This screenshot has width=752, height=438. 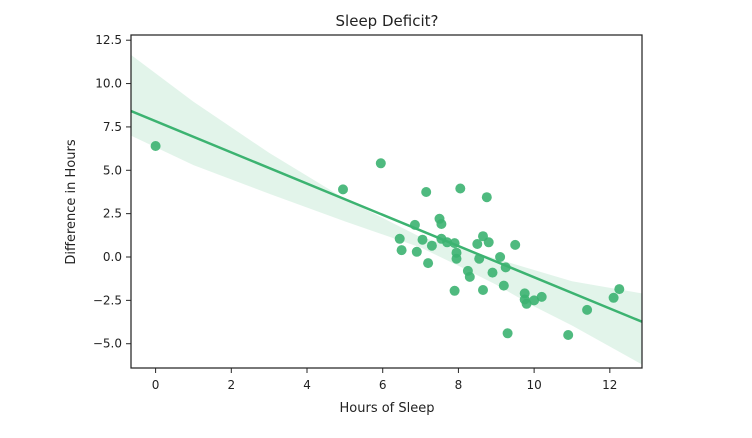 What do you see at coordinates (107, 344) in the screenshot?
I see `y-tick-label: −5.0` at bounding box center [107, 344].